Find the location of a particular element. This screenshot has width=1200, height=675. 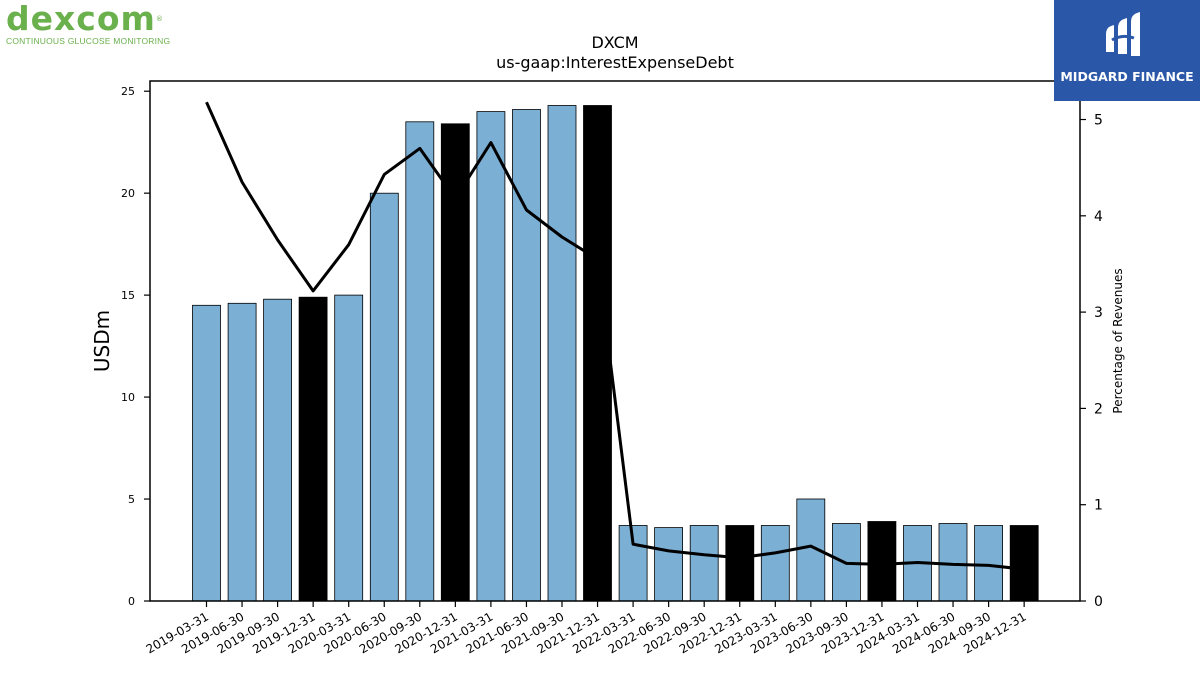

y2-tick-label: 5 is located at coordinates (1098, 121).